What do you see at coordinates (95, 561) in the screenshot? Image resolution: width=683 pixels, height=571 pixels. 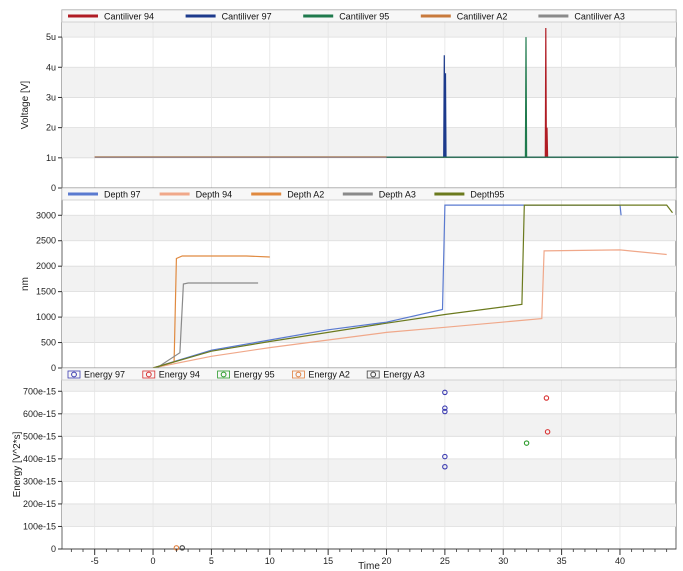 I see `x-tick-label: -5` at bounding box center [95, 561].